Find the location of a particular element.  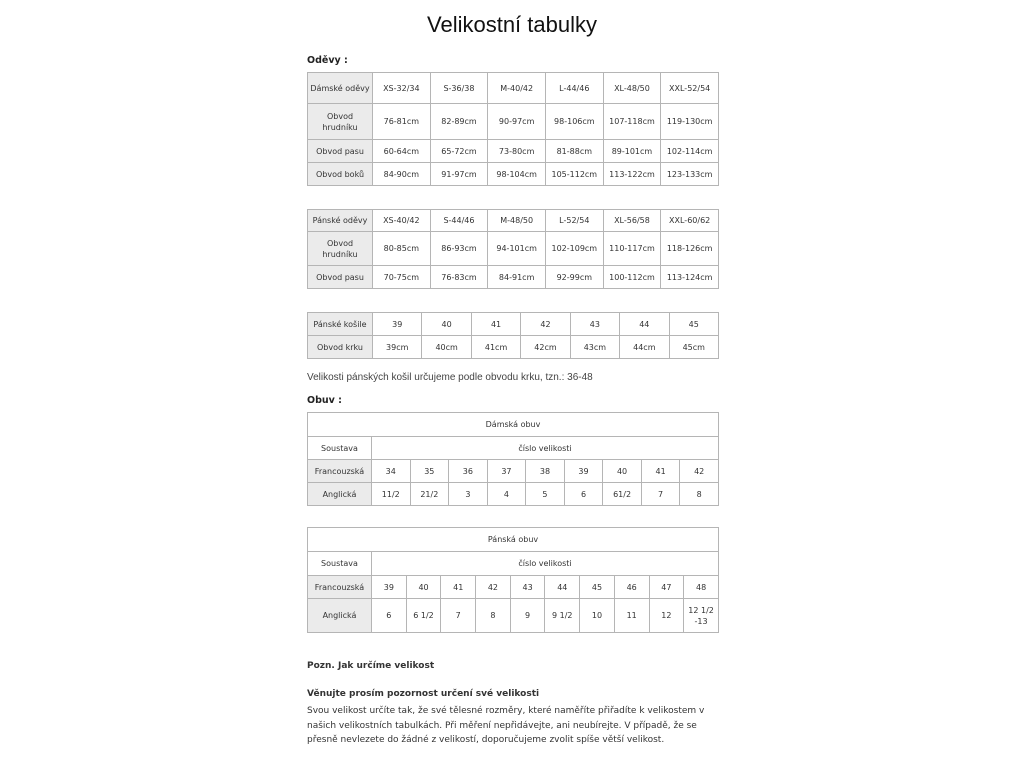

table-cell: 48 is located at coordinates (701, 587).